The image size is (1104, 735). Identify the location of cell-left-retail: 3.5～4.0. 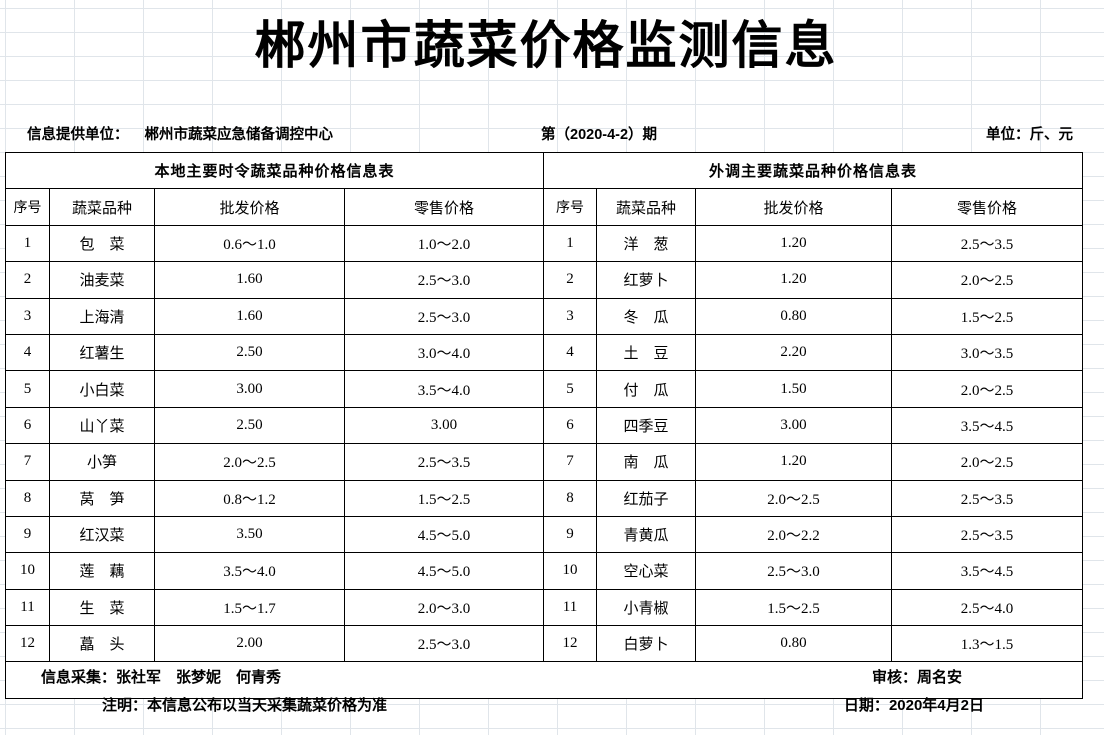
(444, 389).